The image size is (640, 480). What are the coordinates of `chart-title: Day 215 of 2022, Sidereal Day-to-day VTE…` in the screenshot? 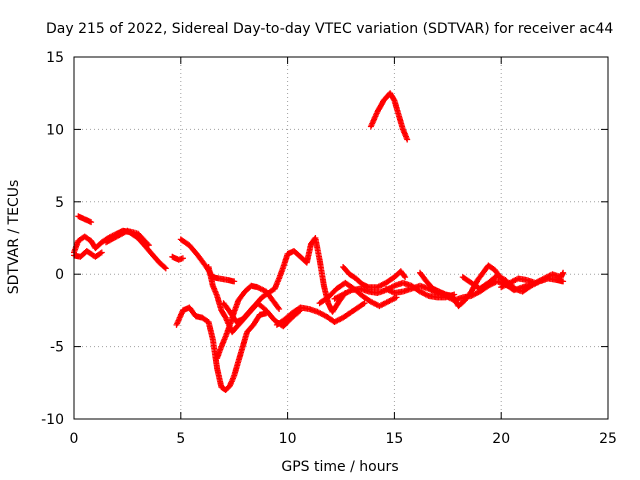 It's located at (329, 29).